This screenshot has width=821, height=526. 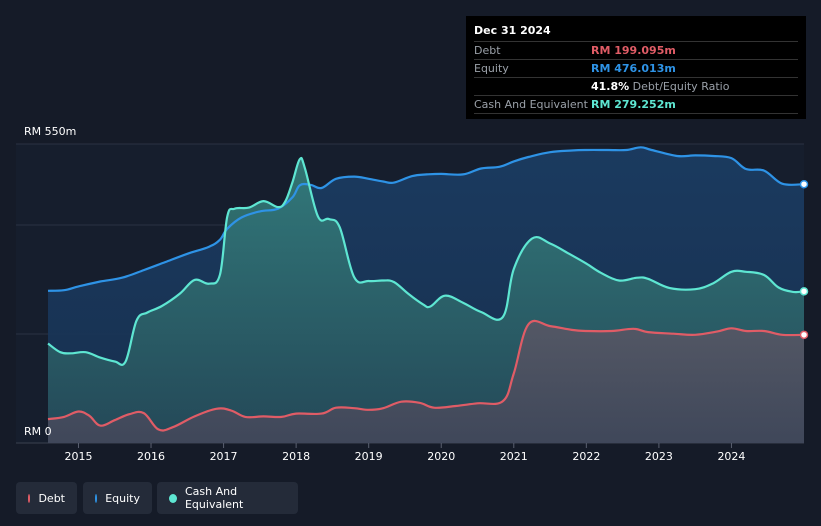 I want to click on tooltip-cash-row: Cash And Equivalent RM 279.252m, so click(x=636, y=105).